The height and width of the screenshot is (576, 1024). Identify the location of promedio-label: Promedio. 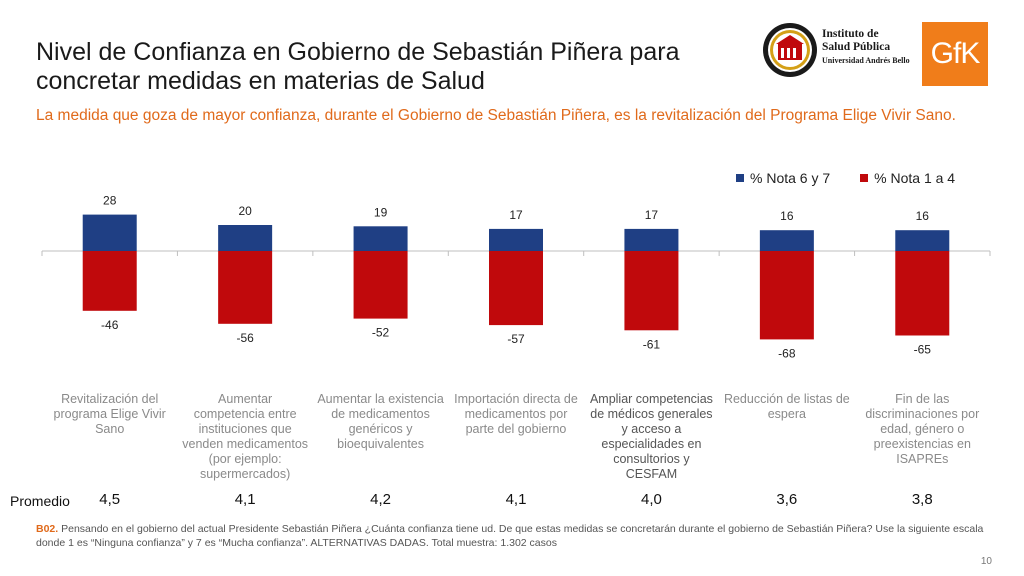
(40, 501).